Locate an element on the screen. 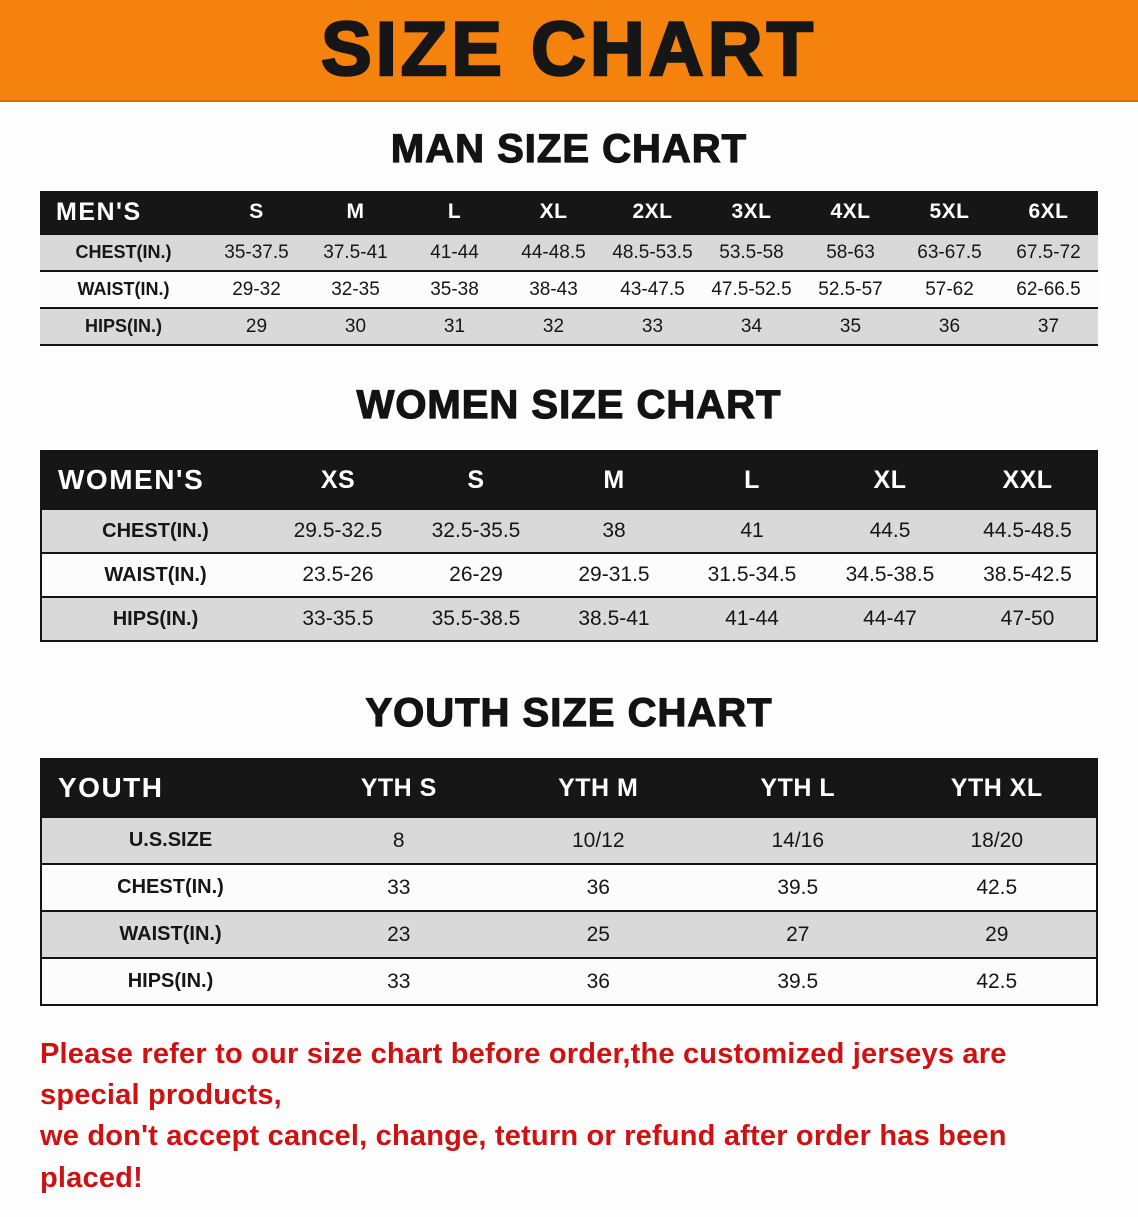 This screenshot has width=1138, height=1217. size-value: 38 is located at coordinates (614, 530).